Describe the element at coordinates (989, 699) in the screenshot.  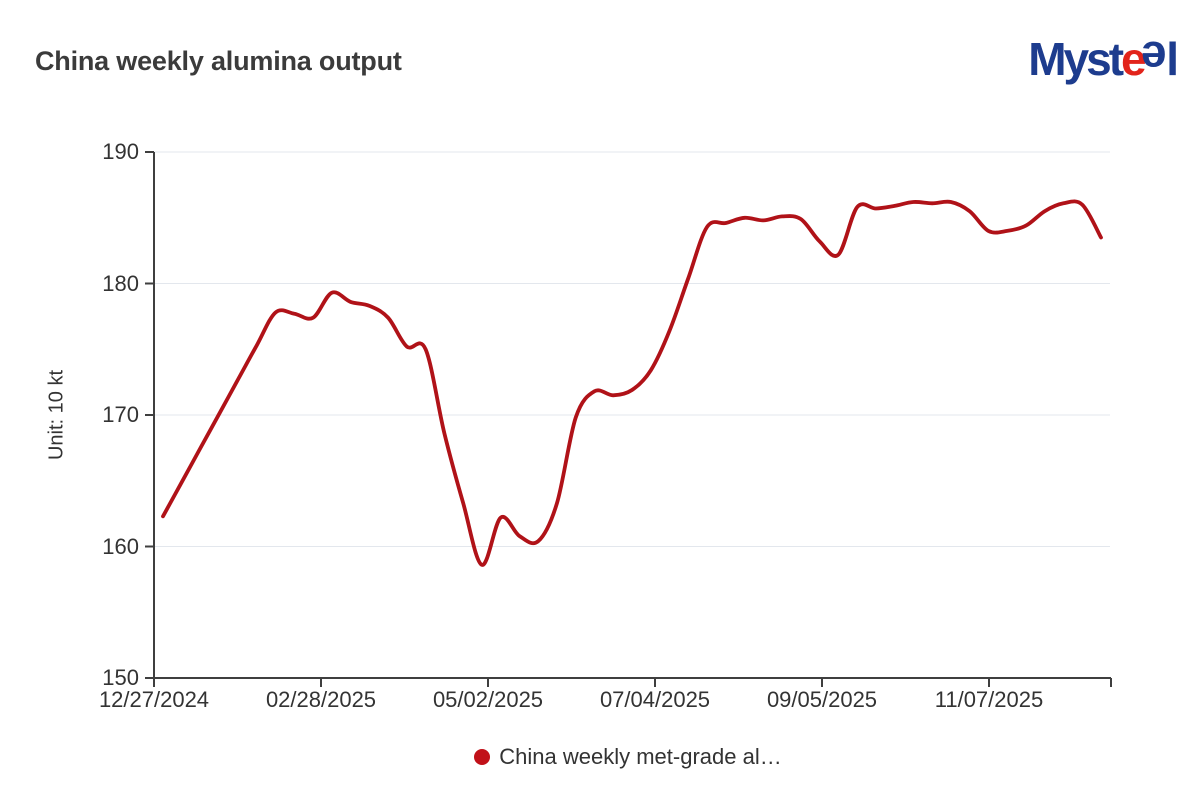
I see `x-tick-label-5: 11/07/2025` at that location.